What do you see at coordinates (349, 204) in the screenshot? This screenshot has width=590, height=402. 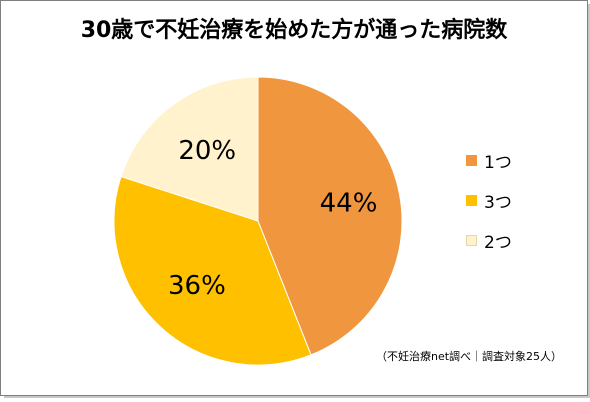 I see `pie-label-44: 44%` at bounding box center [349, 204].